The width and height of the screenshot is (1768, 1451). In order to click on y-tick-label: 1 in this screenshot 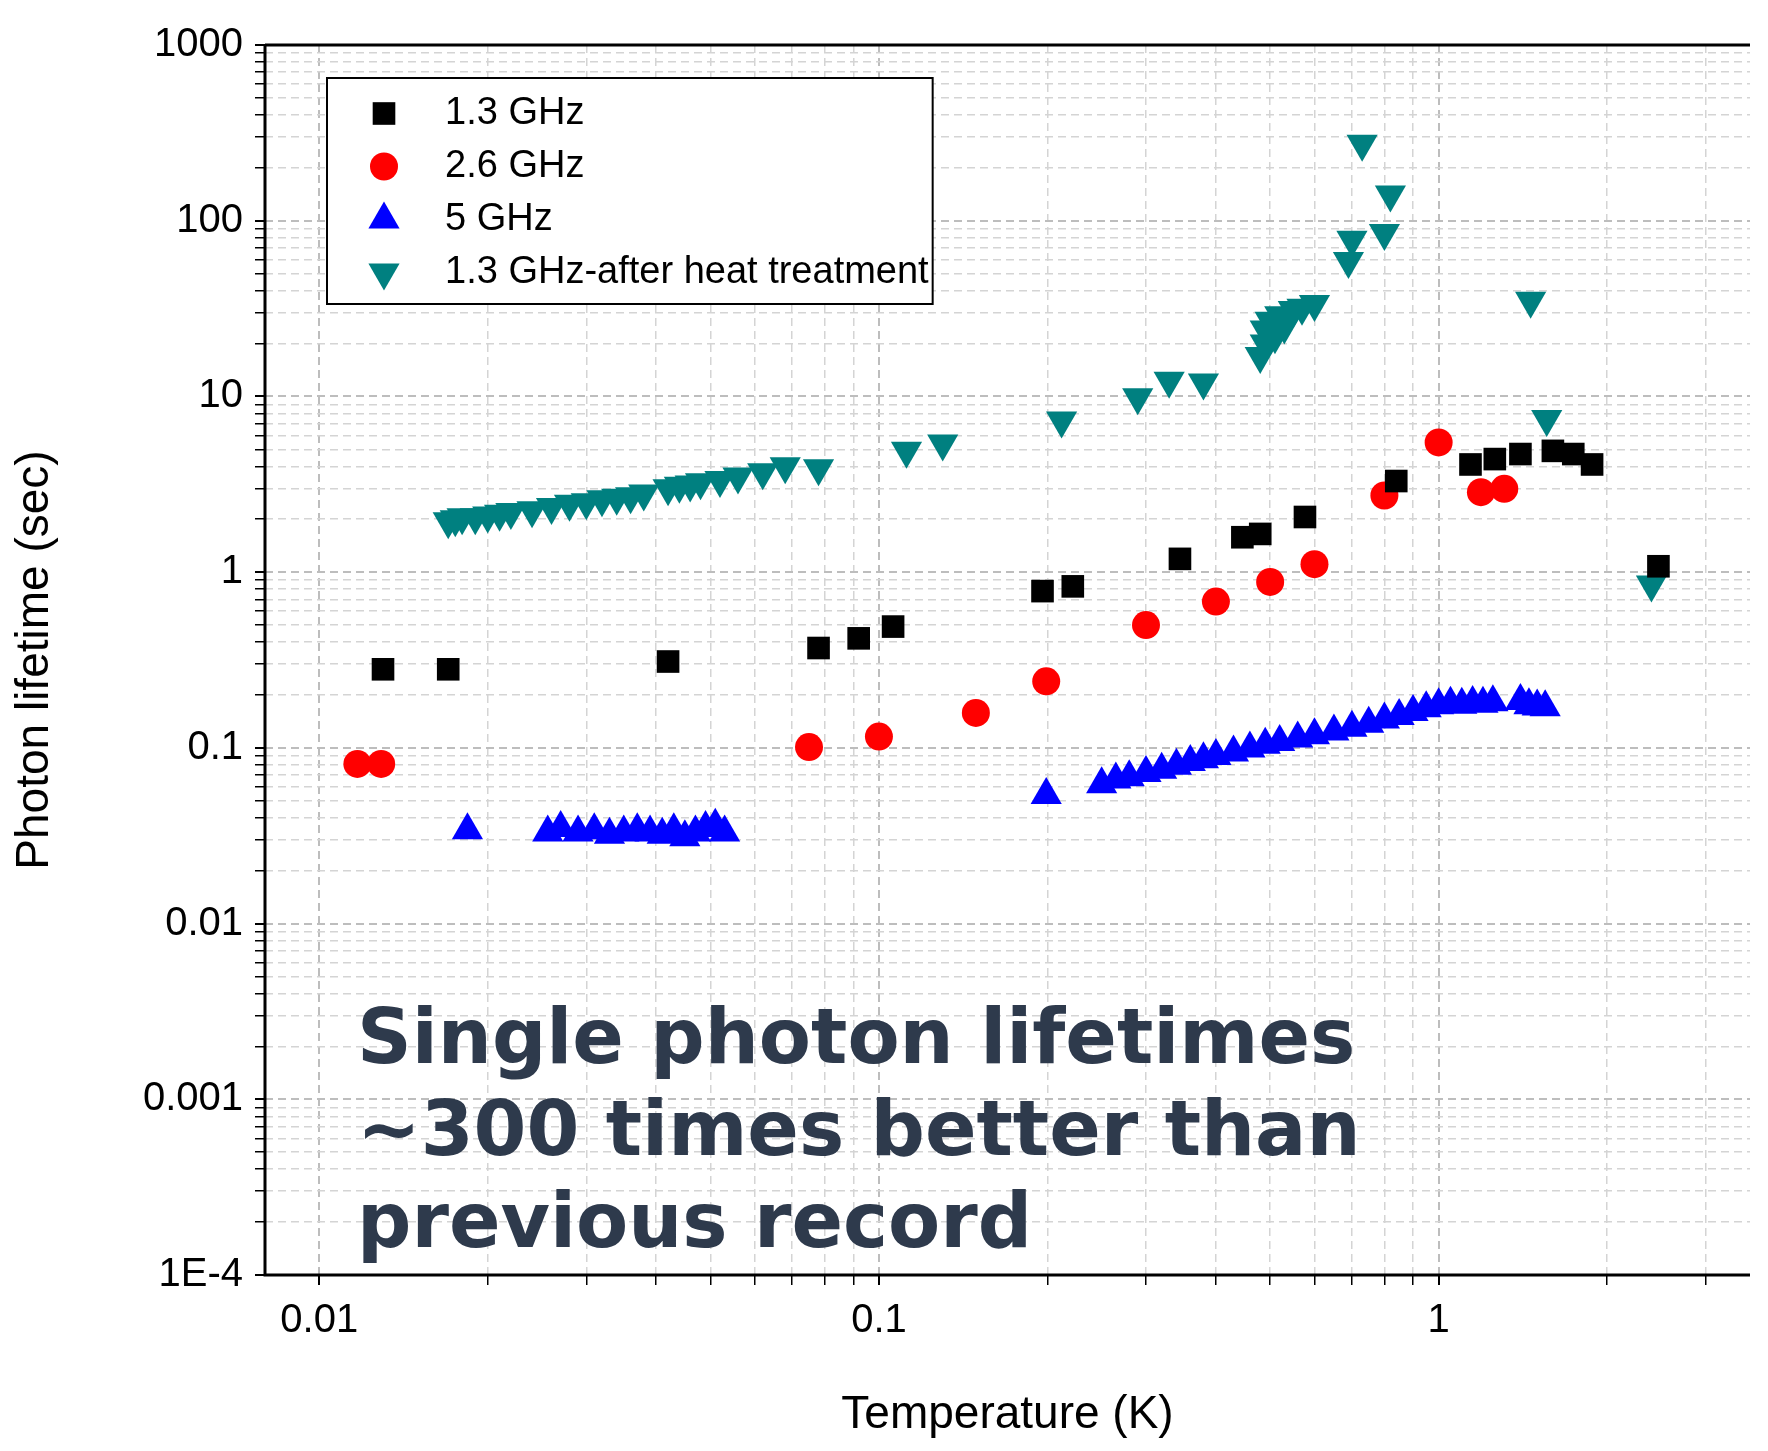, I will do `click(231, 569)`.